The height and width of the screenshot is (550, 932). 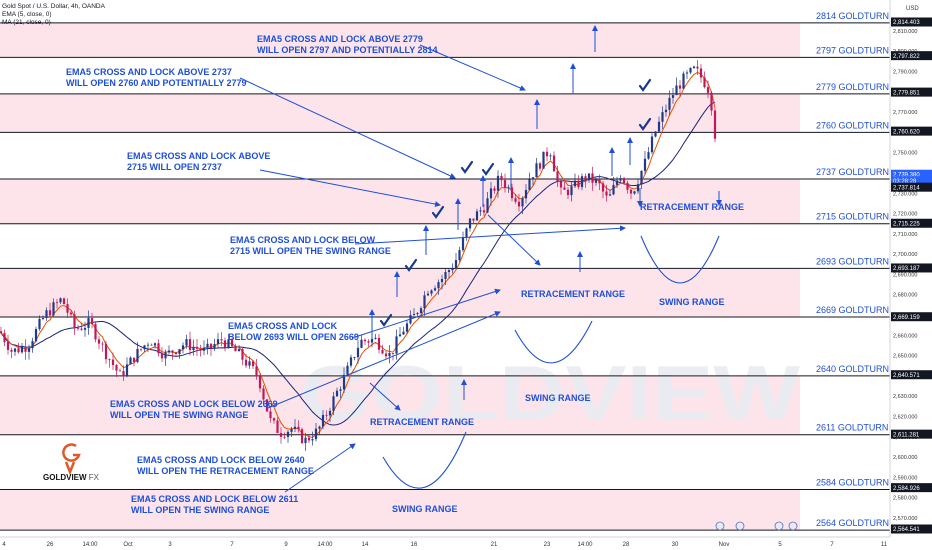 I want to click on goldturn-label: 2584 GOLDTURN, so click(x=852, y=483).